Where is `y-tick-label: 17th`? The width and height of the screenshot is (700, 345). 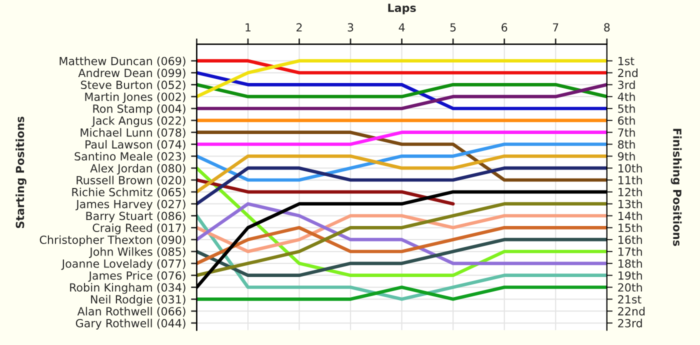
y-tick-label: 17th is located at coordinates (630, 251).